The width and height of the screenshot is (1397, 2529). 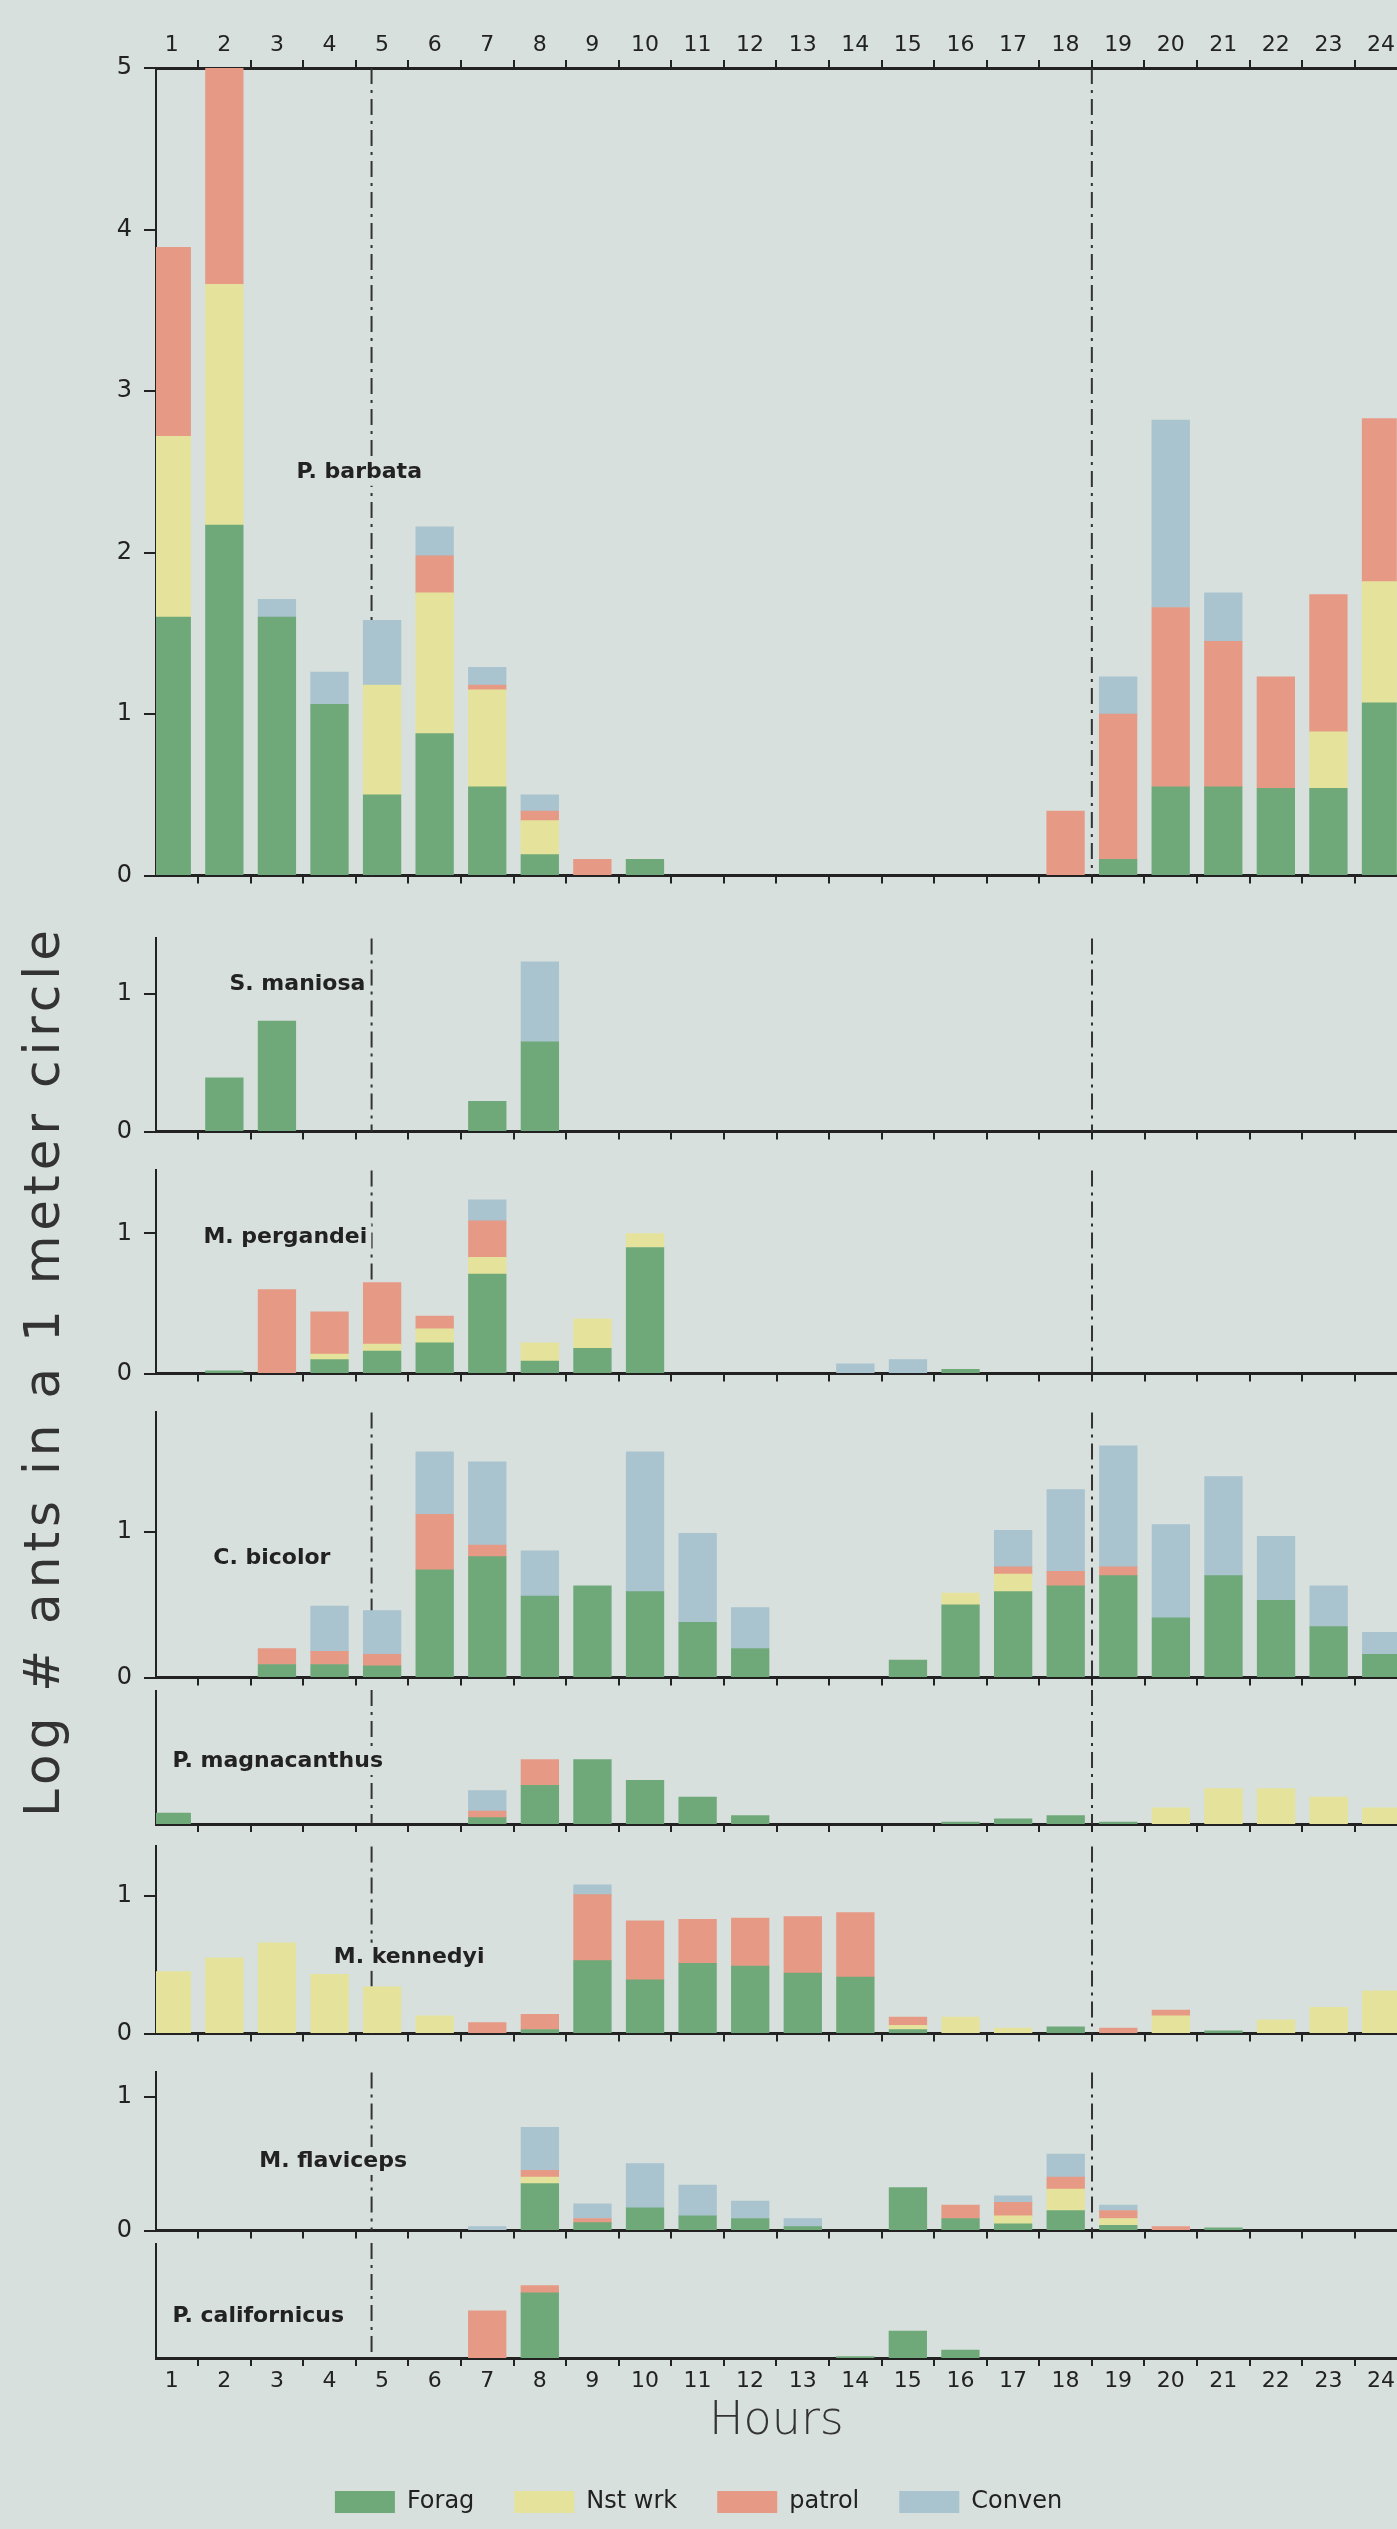 I want to click on y-tick-label: 5, so click(x=124, y=66).